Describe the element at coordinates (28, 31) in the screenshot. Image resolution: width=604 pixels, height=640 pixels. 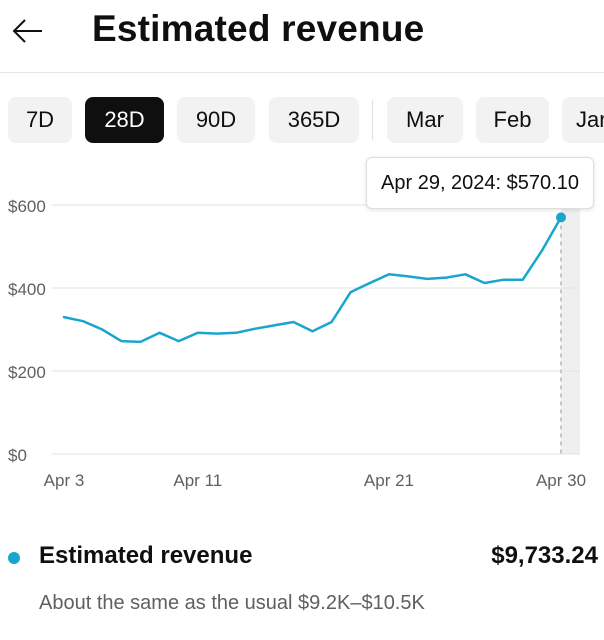
I see `arrow-left-icon` at that location.